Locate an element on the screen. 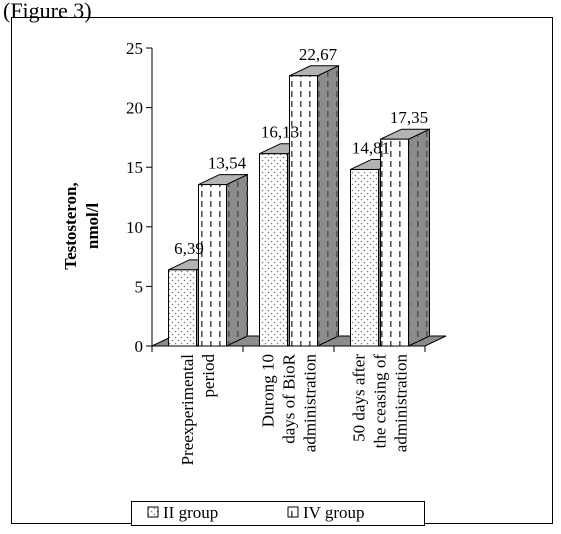 Image resolution: width=561 pixels, height=534 pixels. y-tick-label: 10 is located at coordinates (134, 227).